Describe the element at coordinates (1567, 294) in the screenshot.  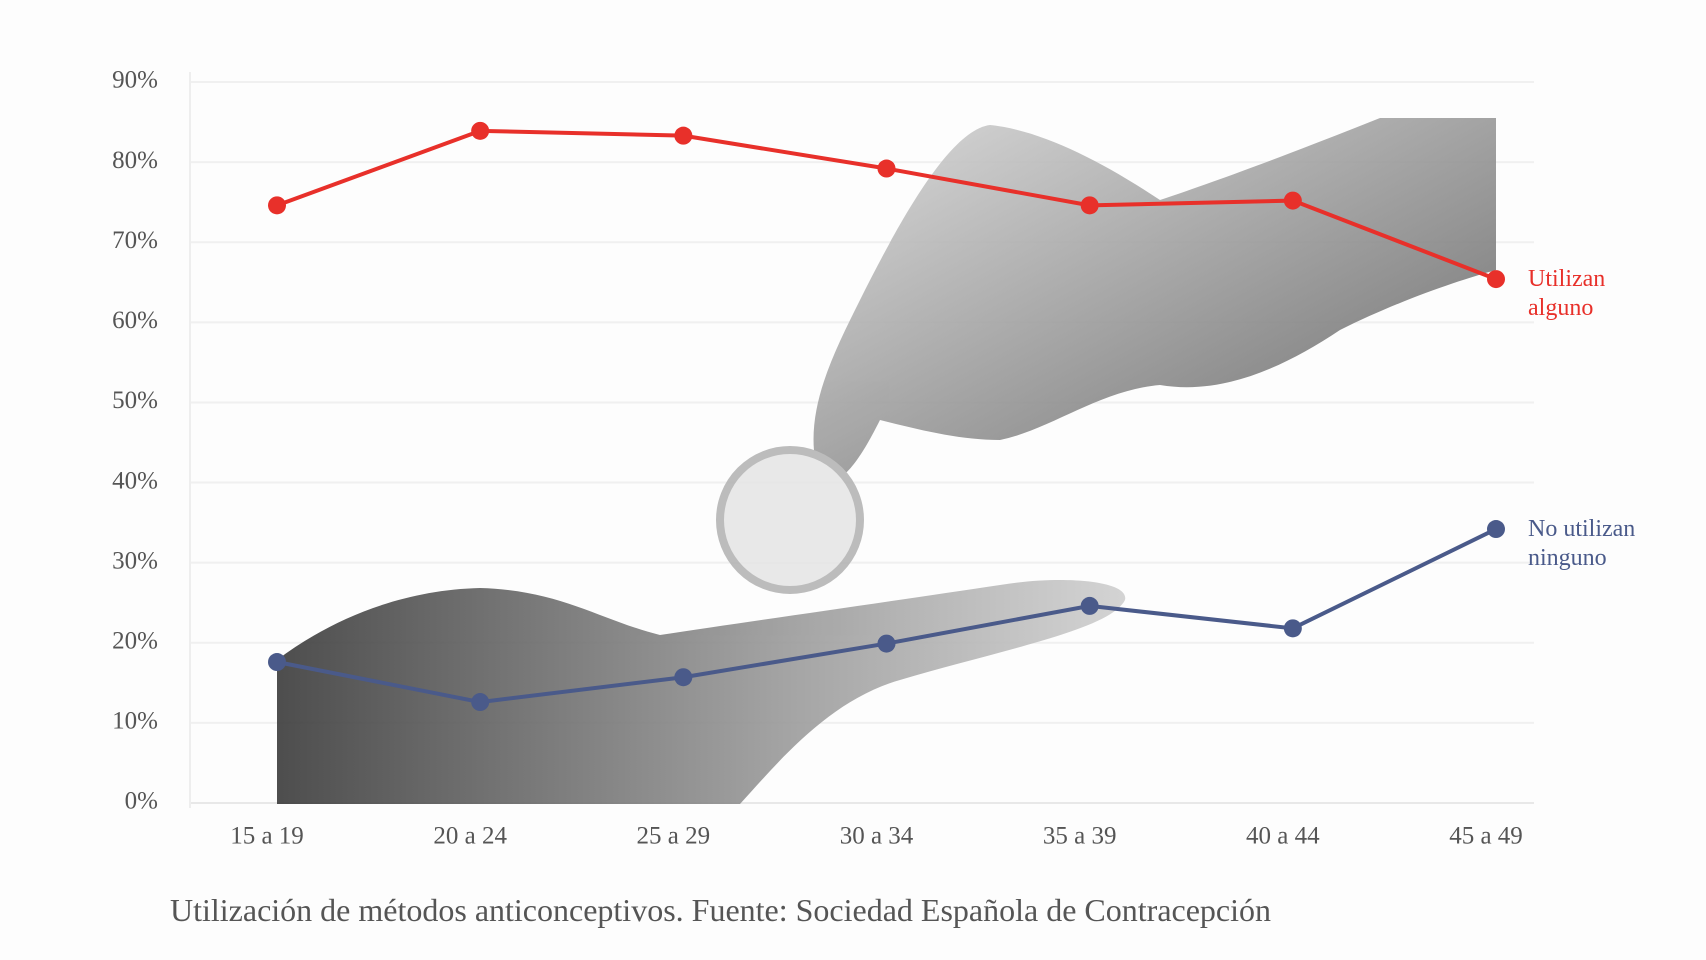
I see `series-label: Utilizan alguno` at that location.